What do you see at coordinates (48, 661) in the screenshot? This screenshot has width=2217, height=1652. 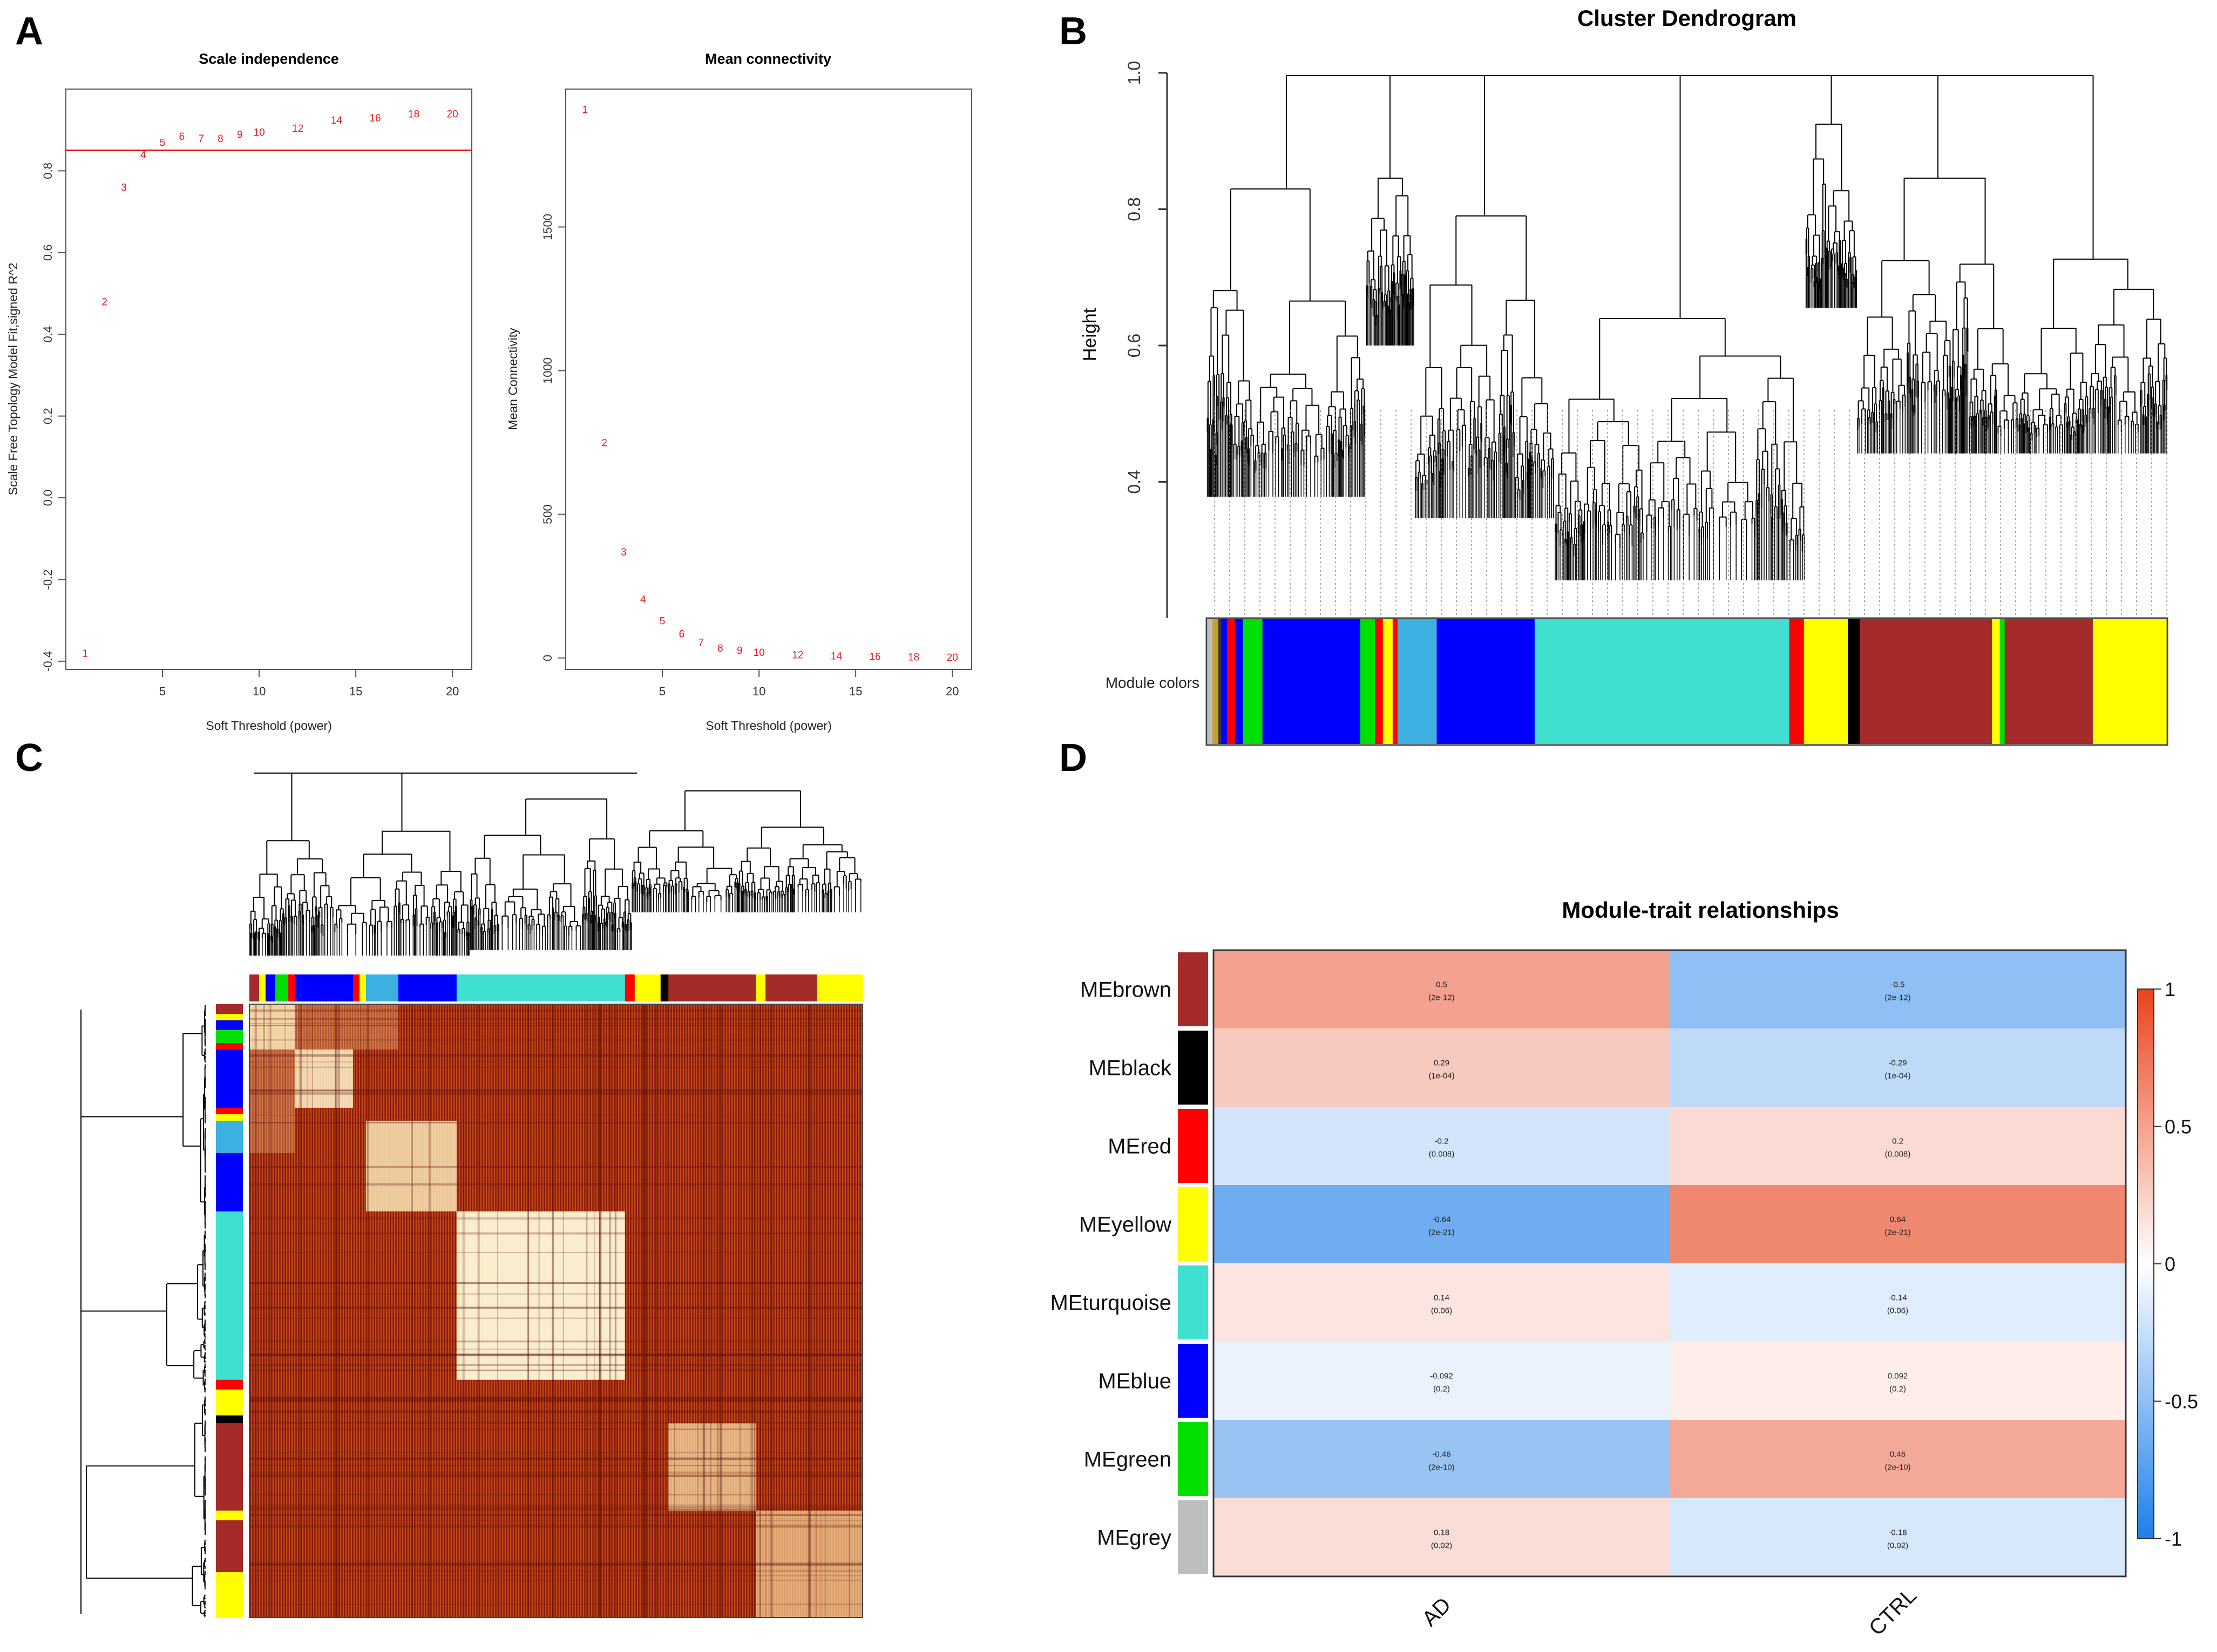 I see `y-tick-label: -0.4` at bounding box center [48, 661].